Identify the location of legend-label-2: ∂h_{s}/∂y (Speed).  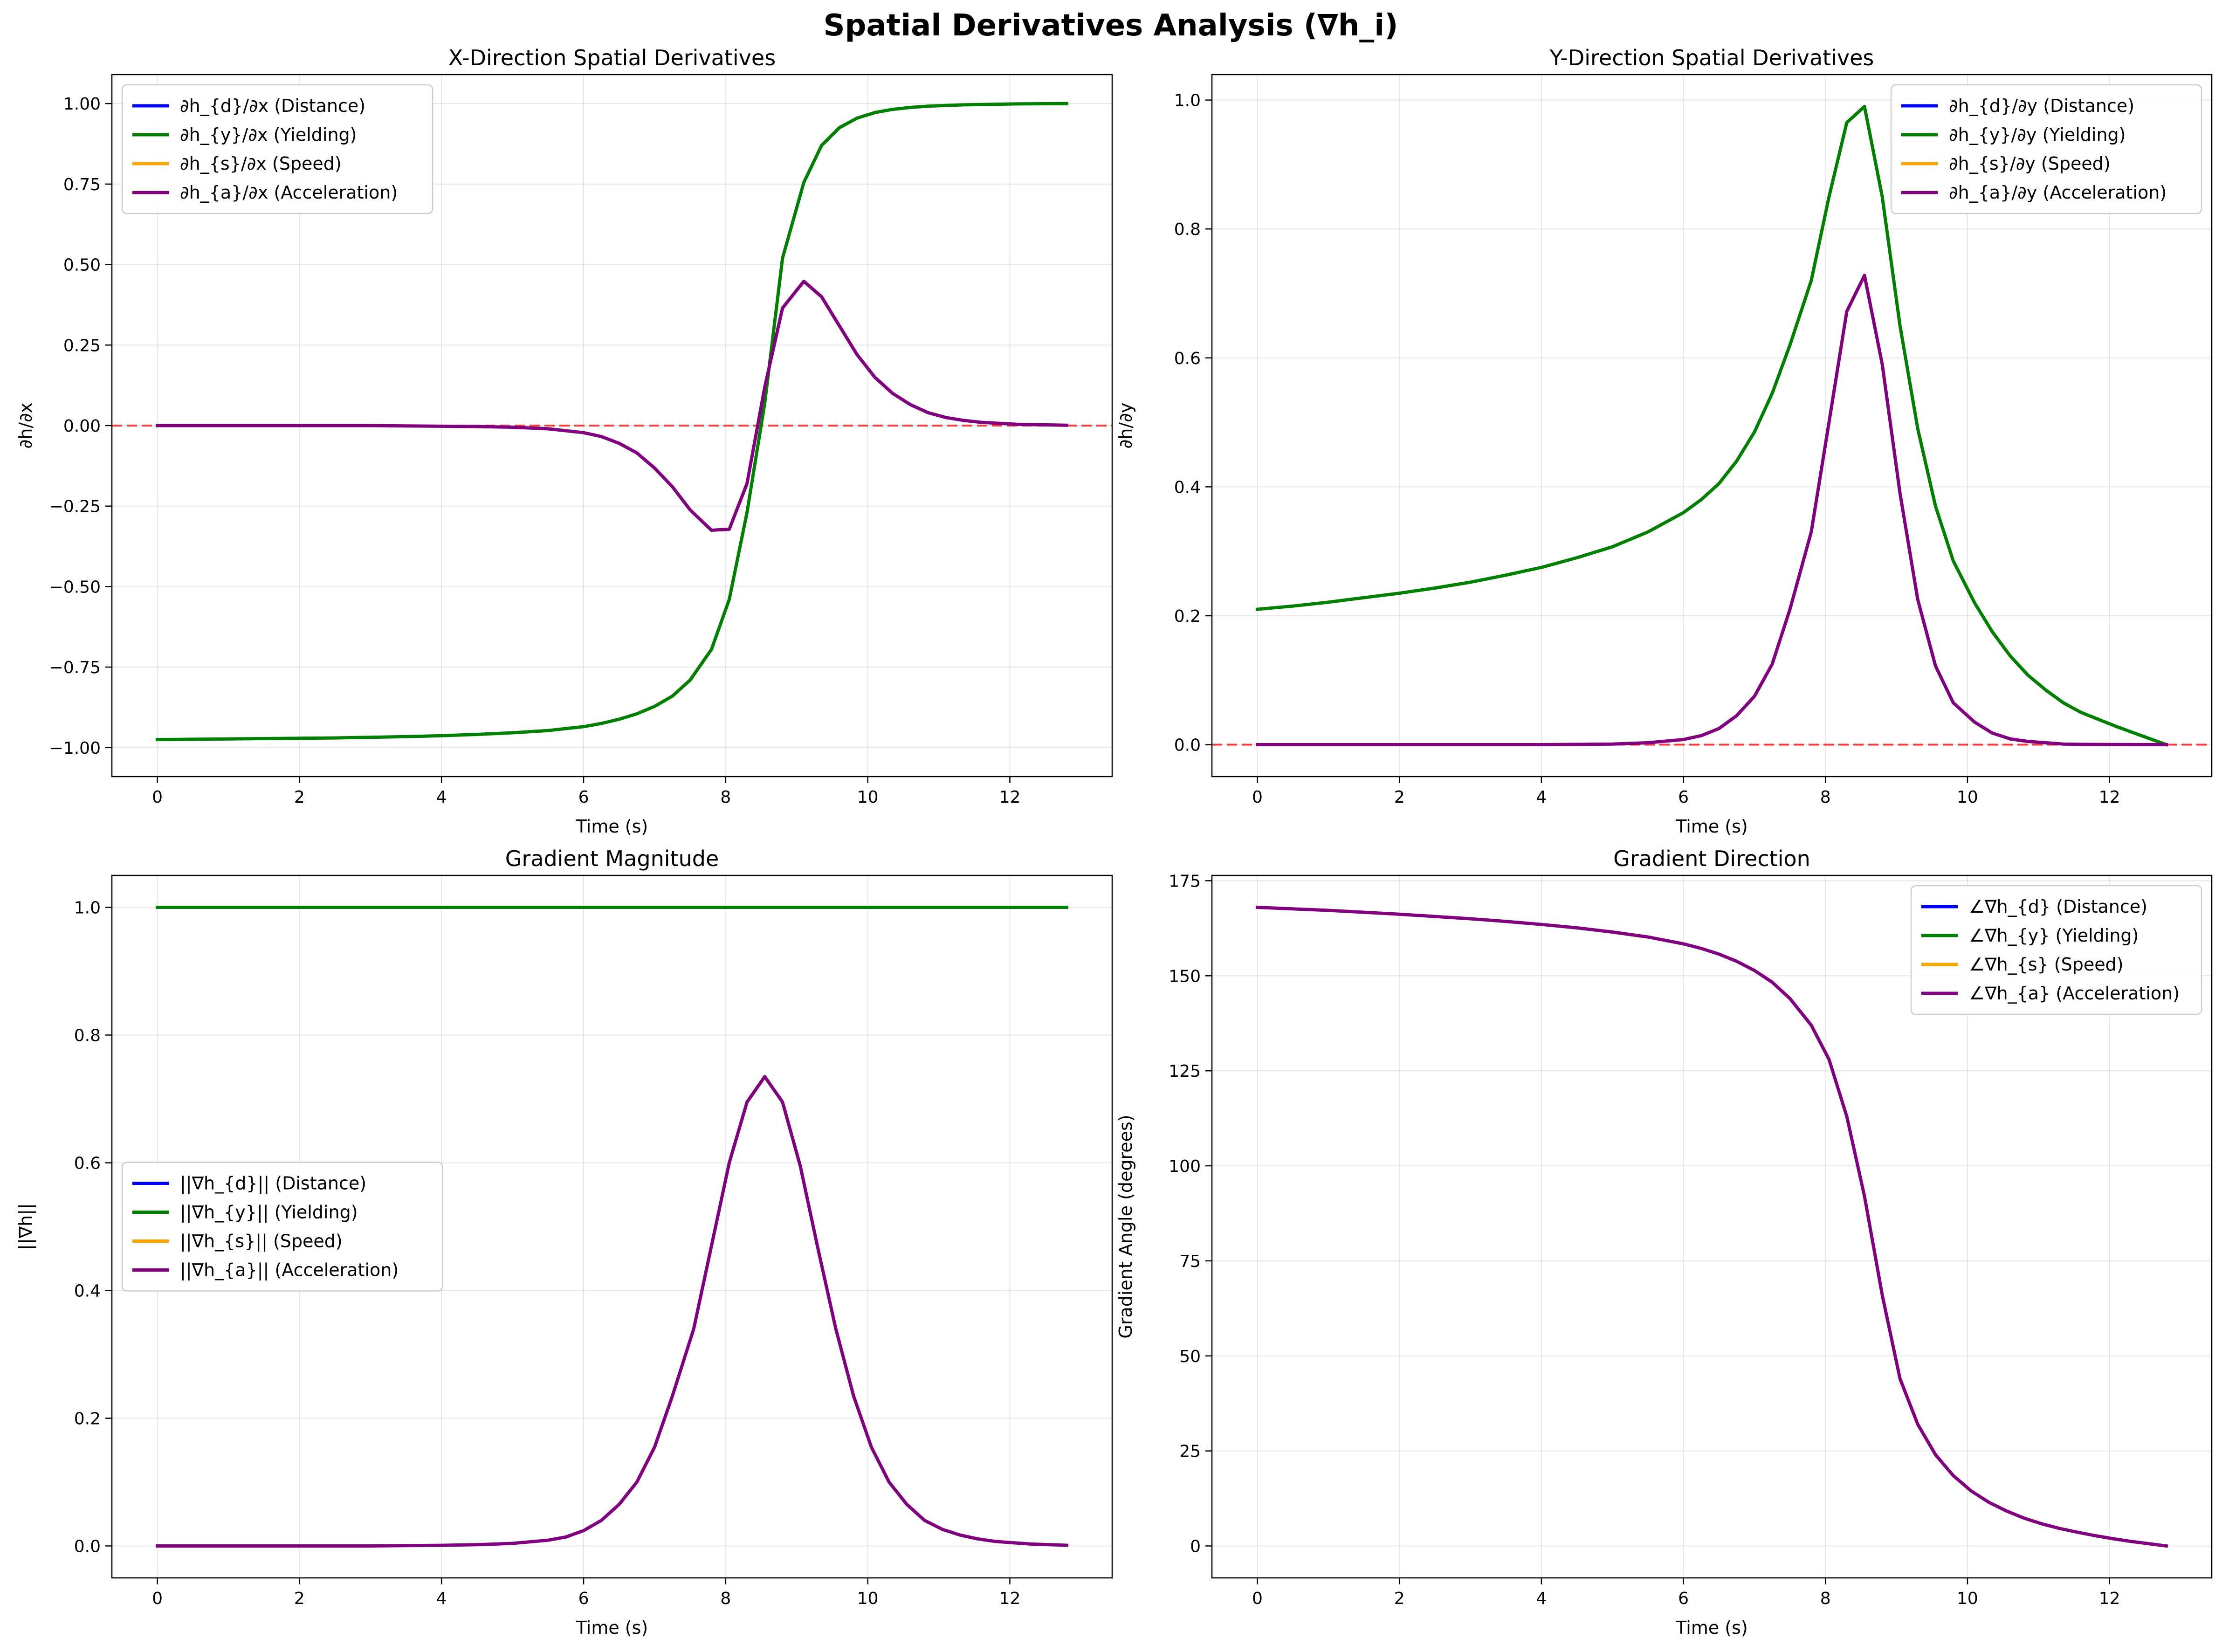
(2030, 163).